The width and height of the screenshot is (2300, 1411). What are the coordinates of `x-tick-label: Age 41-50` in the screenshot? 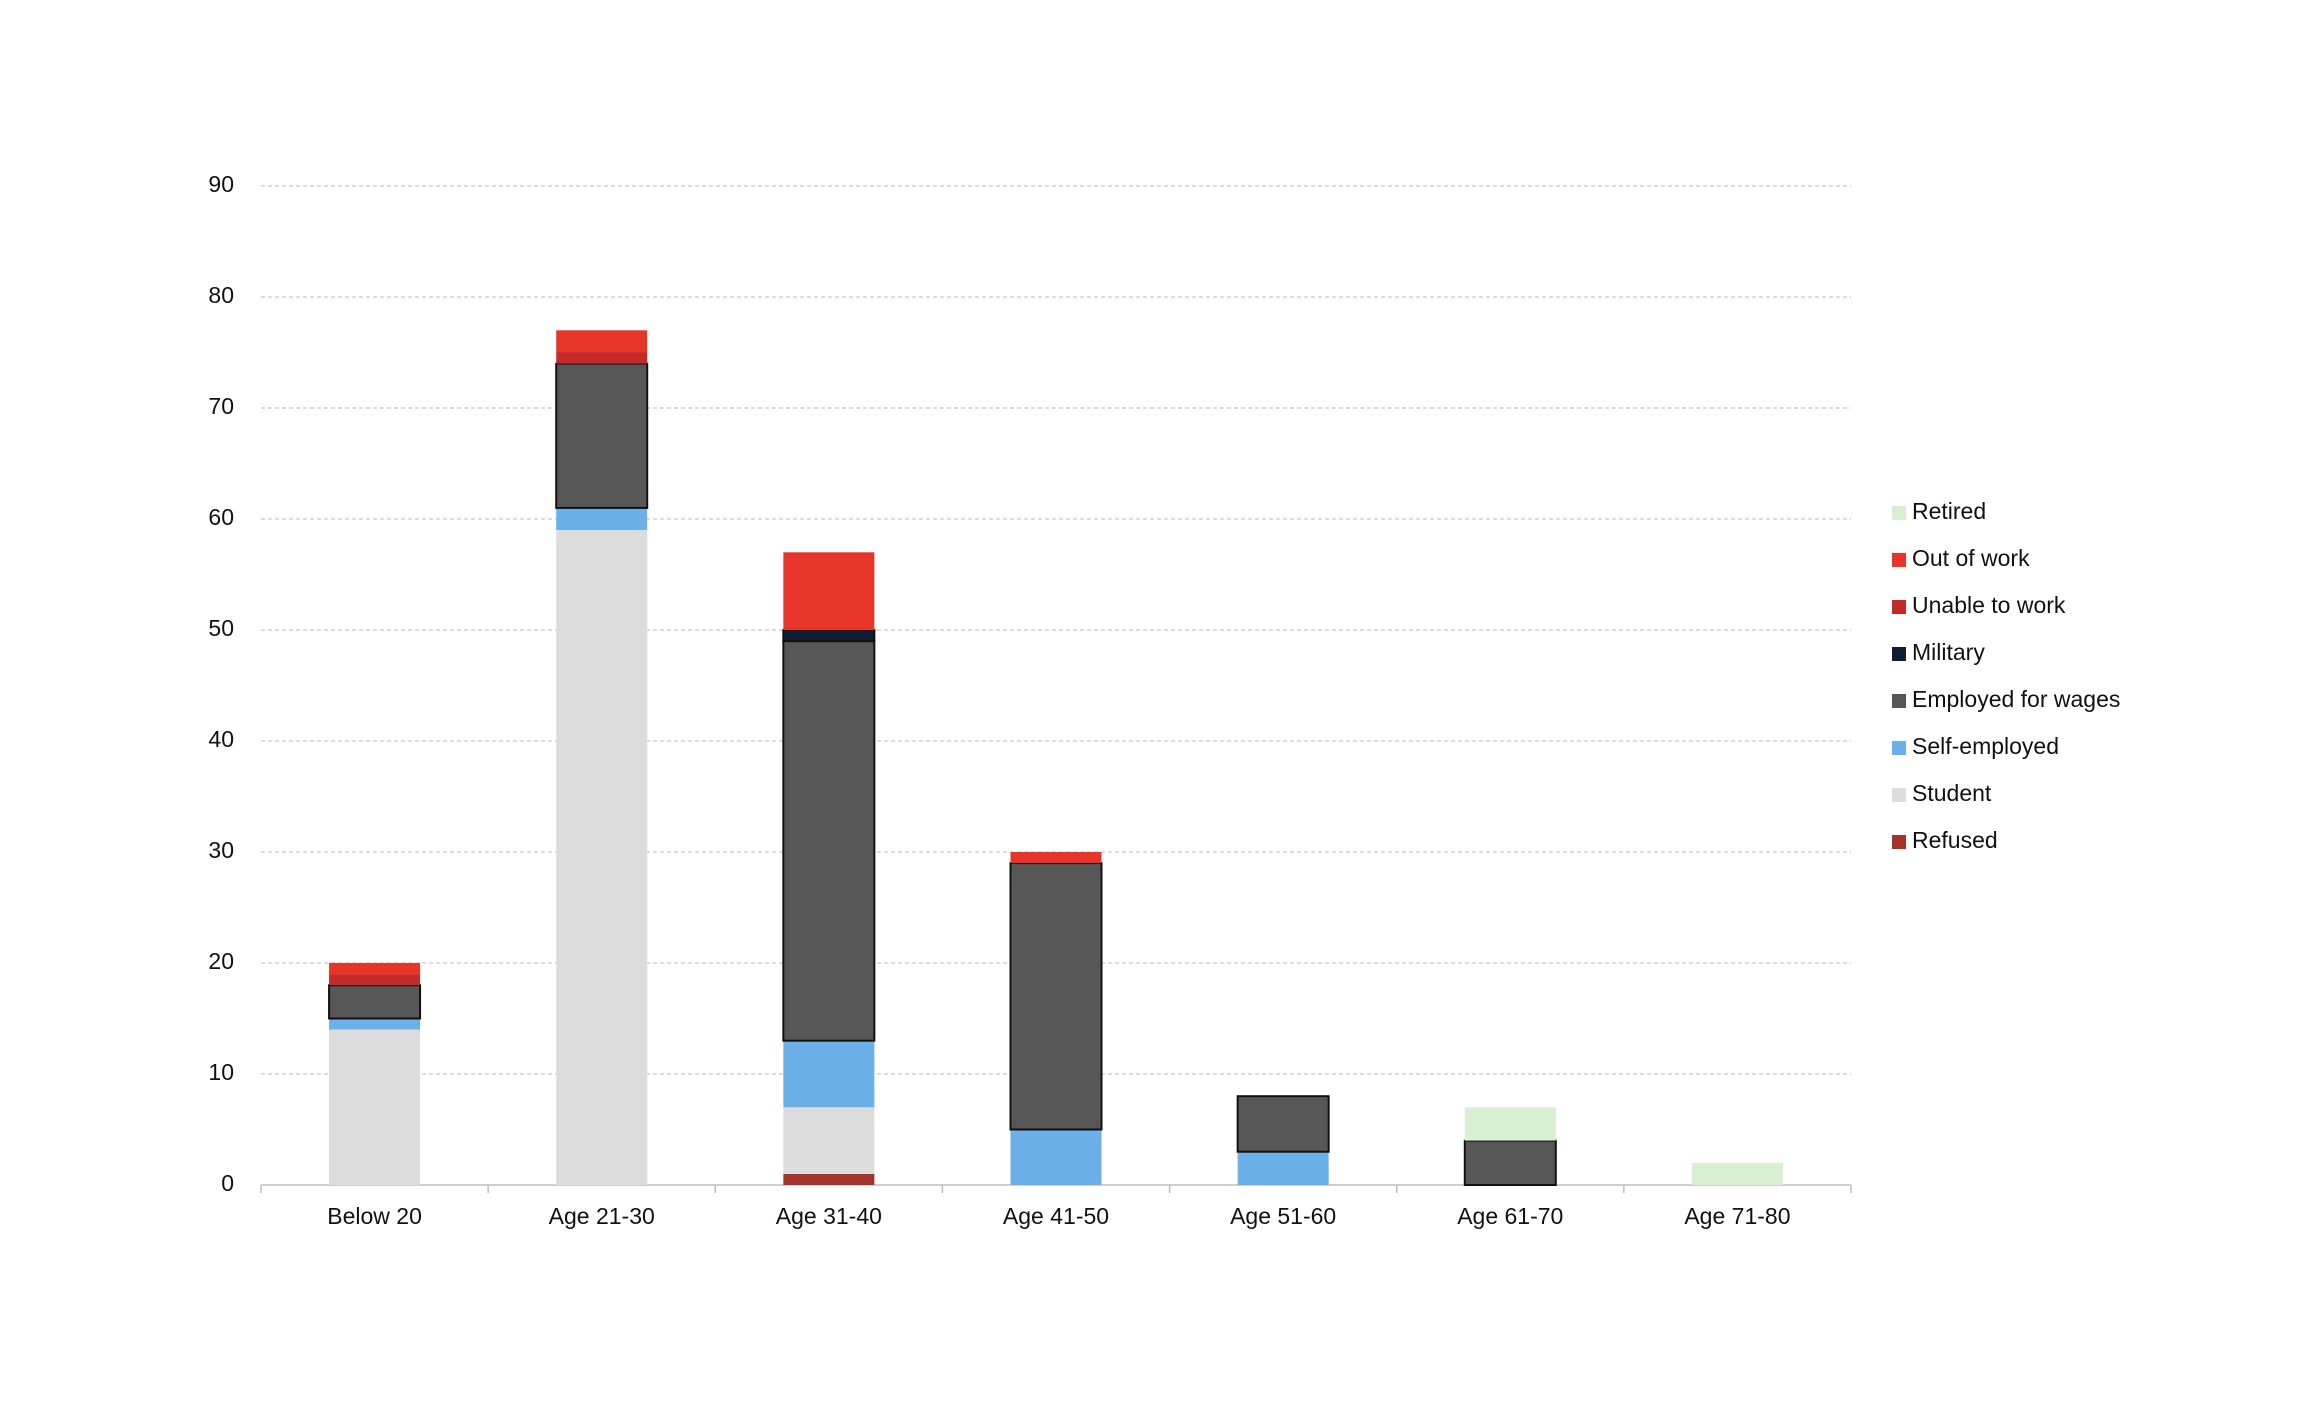 It's located at (1056, 1216).